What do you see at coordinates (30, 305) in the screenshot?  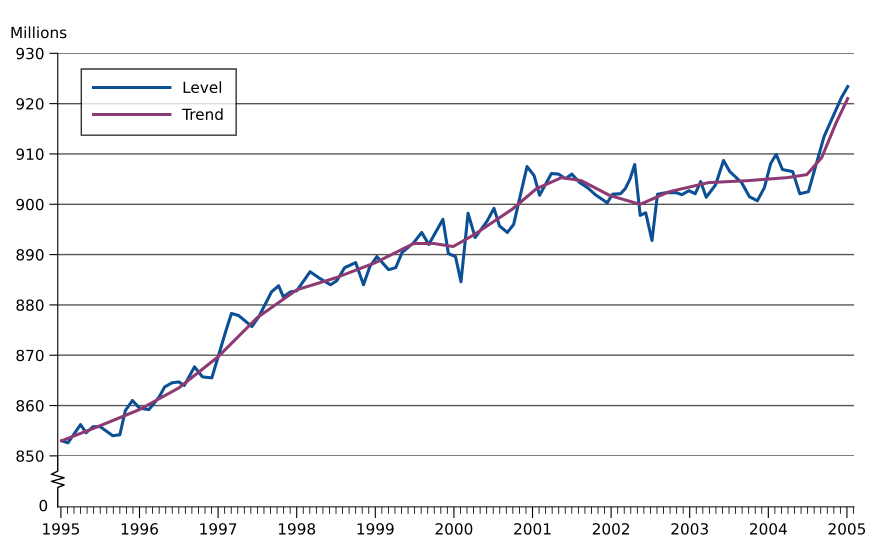 I see `y-tick-label: 880` at bounding box center [30, 305].